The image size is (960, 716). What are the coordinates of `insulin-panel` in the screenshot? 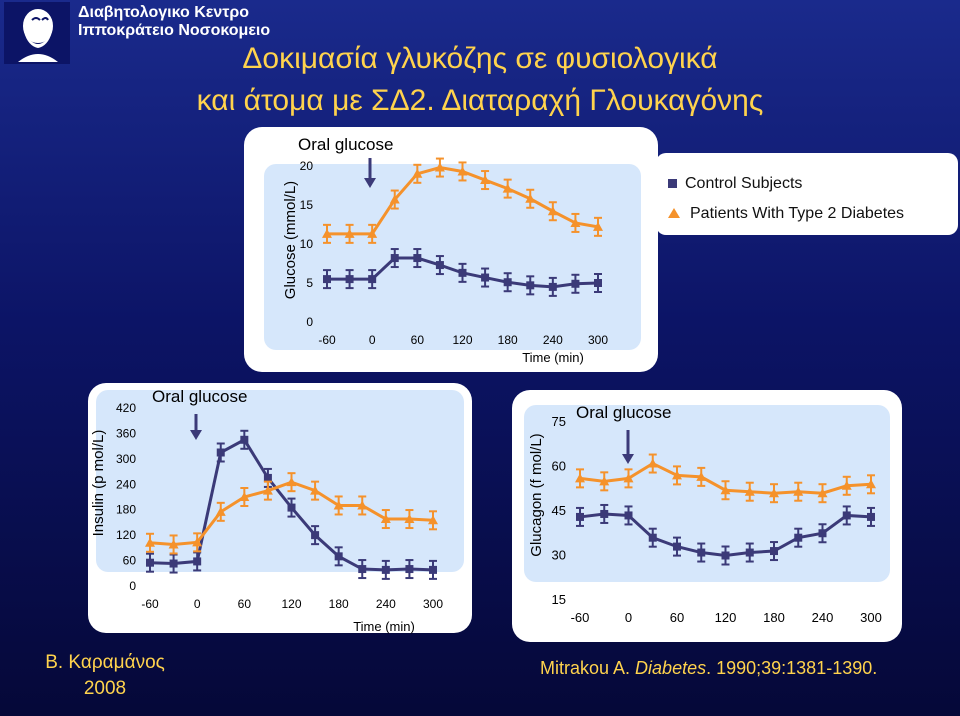 It's located at (280, 508).